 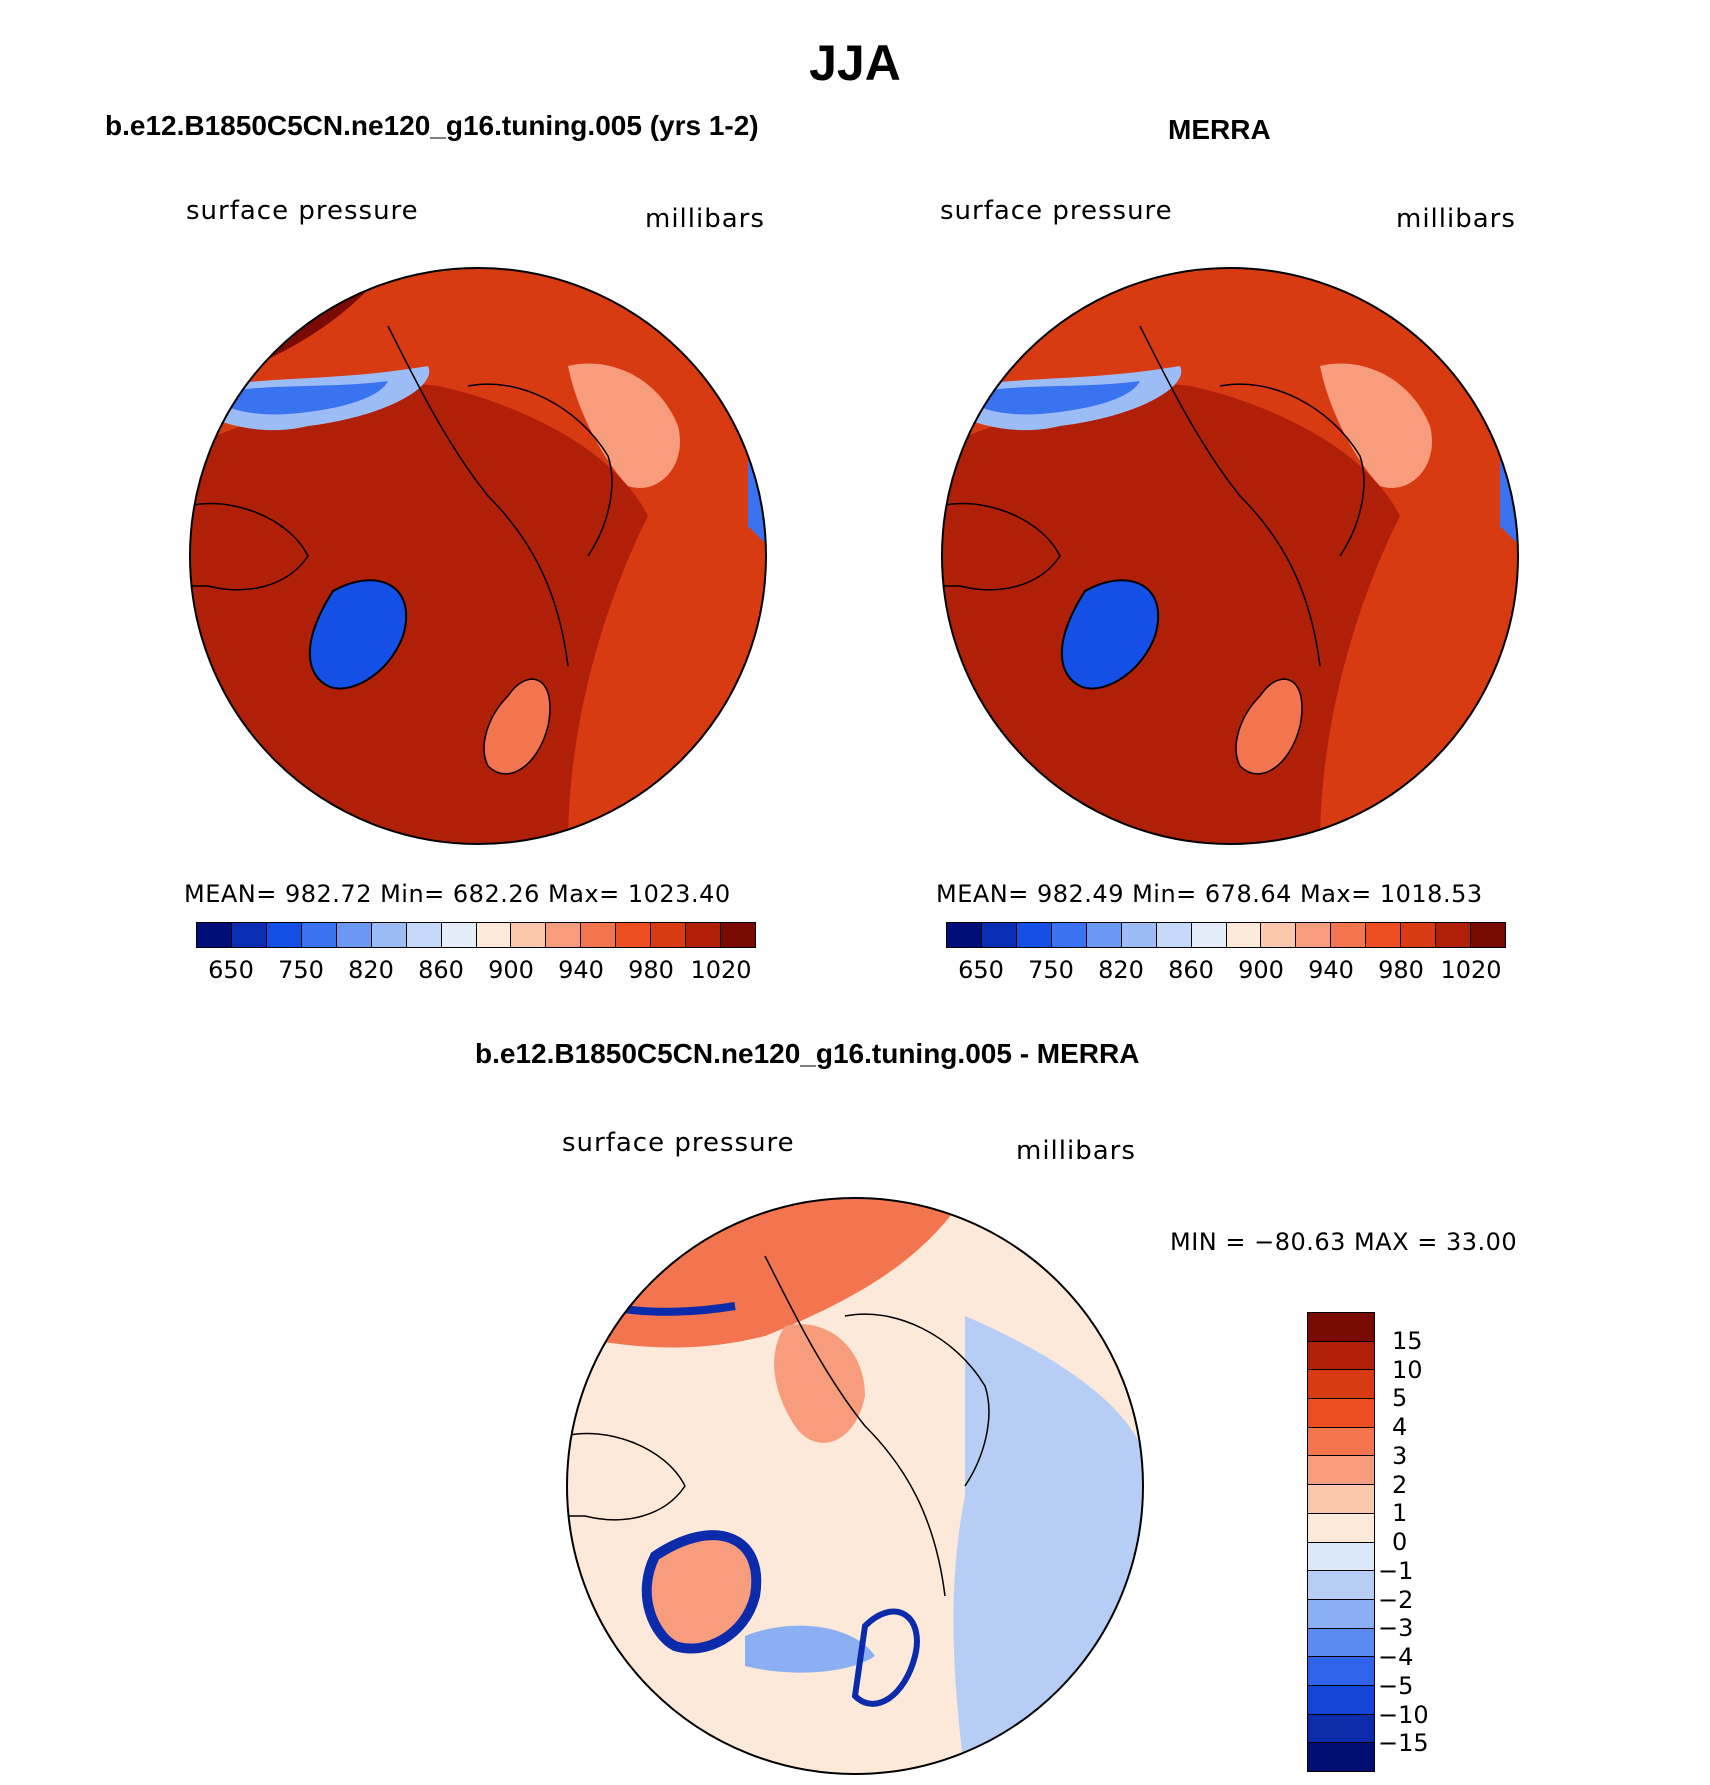 I want to click on rockies-highland, so click(x=624, y=425).